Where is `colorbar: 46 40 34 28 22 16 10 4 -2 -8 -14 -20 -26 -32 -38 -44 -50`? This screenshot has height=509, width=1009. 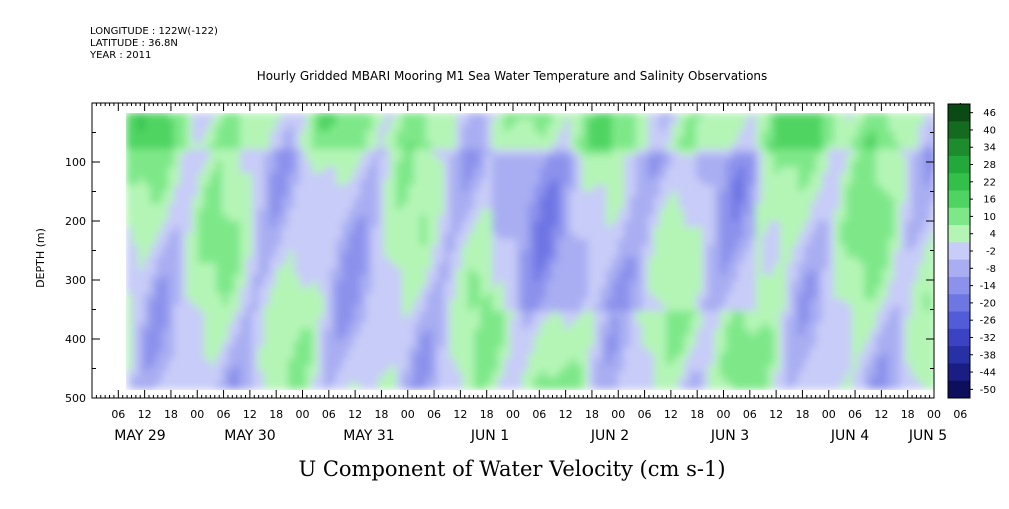 colorbar: 46 40 34 28 22 16 10 4 -2 -8 -14 -20 -26 -32 -38 -44 -50 is located at coordinates (972, 251).